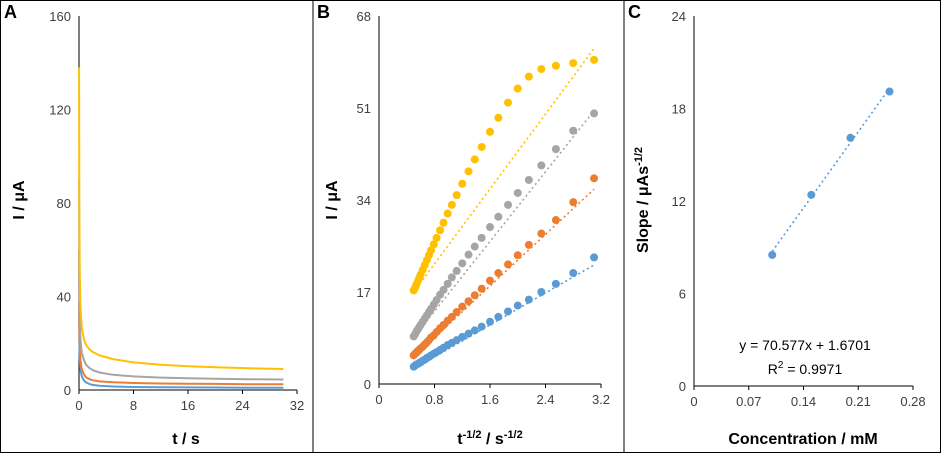  What do you see at coordinates (188, 405) in the screenshot?
I see `panel-a-x-tick-label: 16` at bounding box center [188, 405].